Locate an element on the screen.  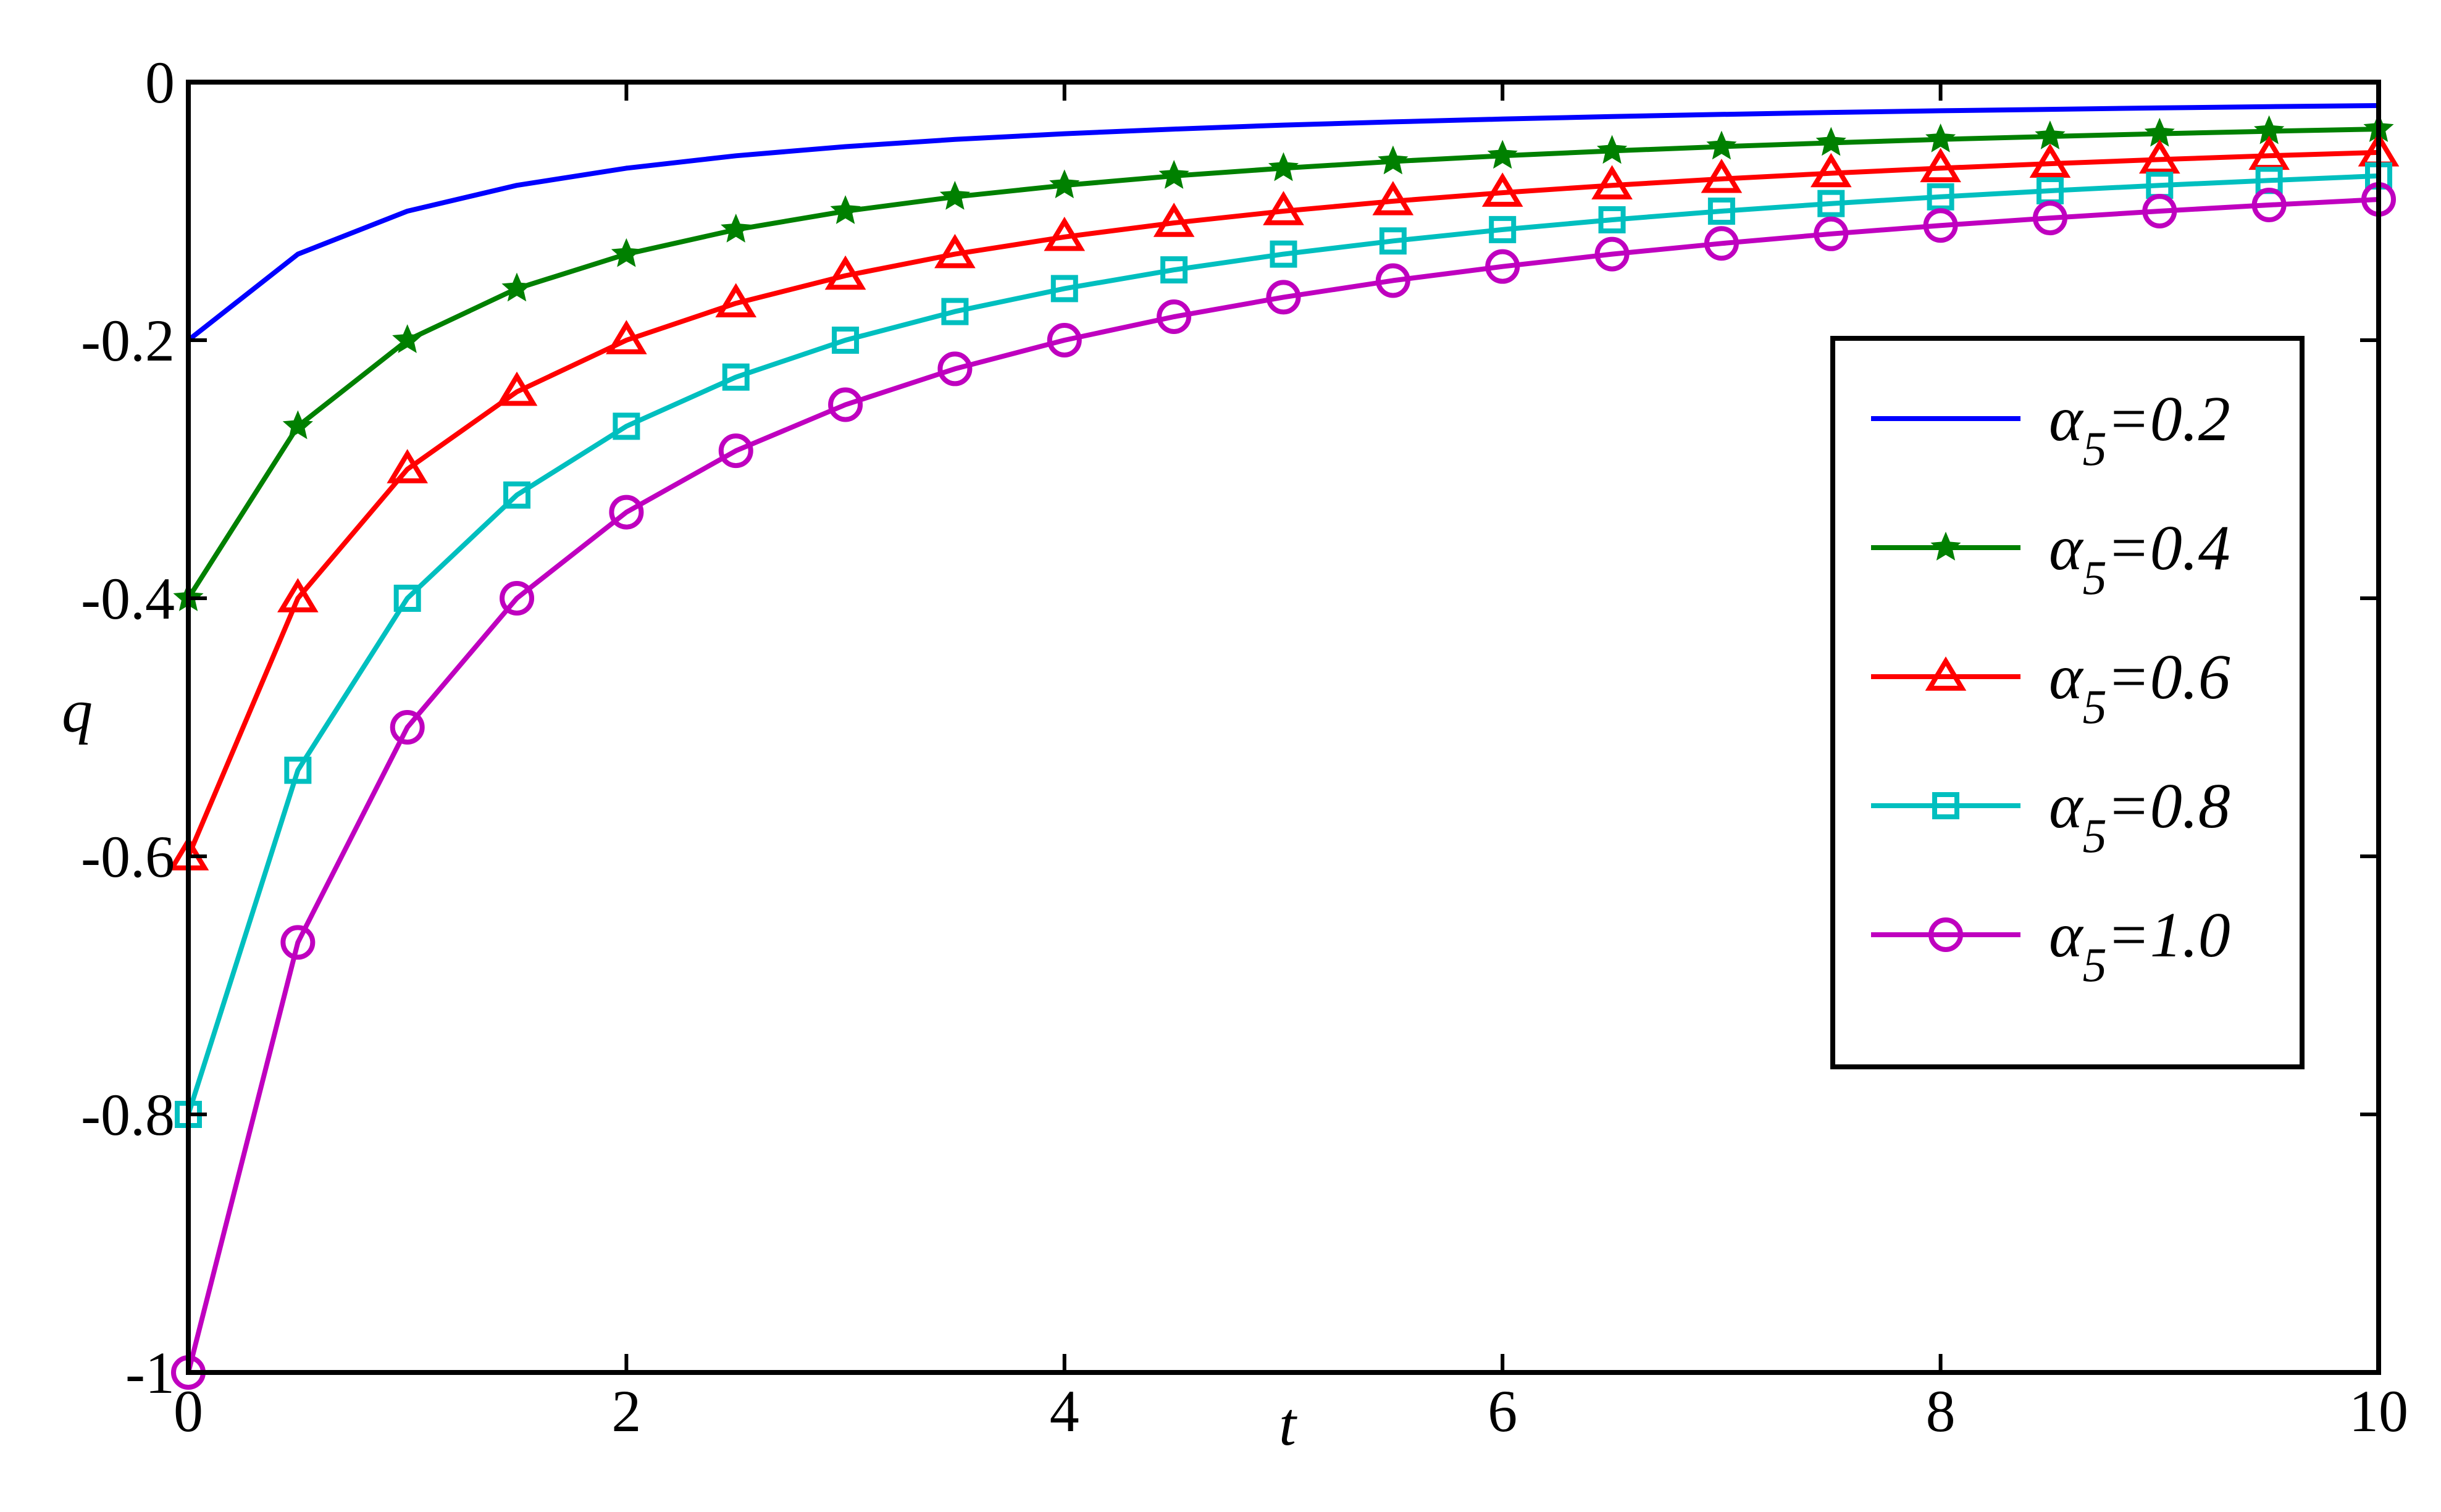
x-tick-label: 8 is located at coordinates (1941, 1411).